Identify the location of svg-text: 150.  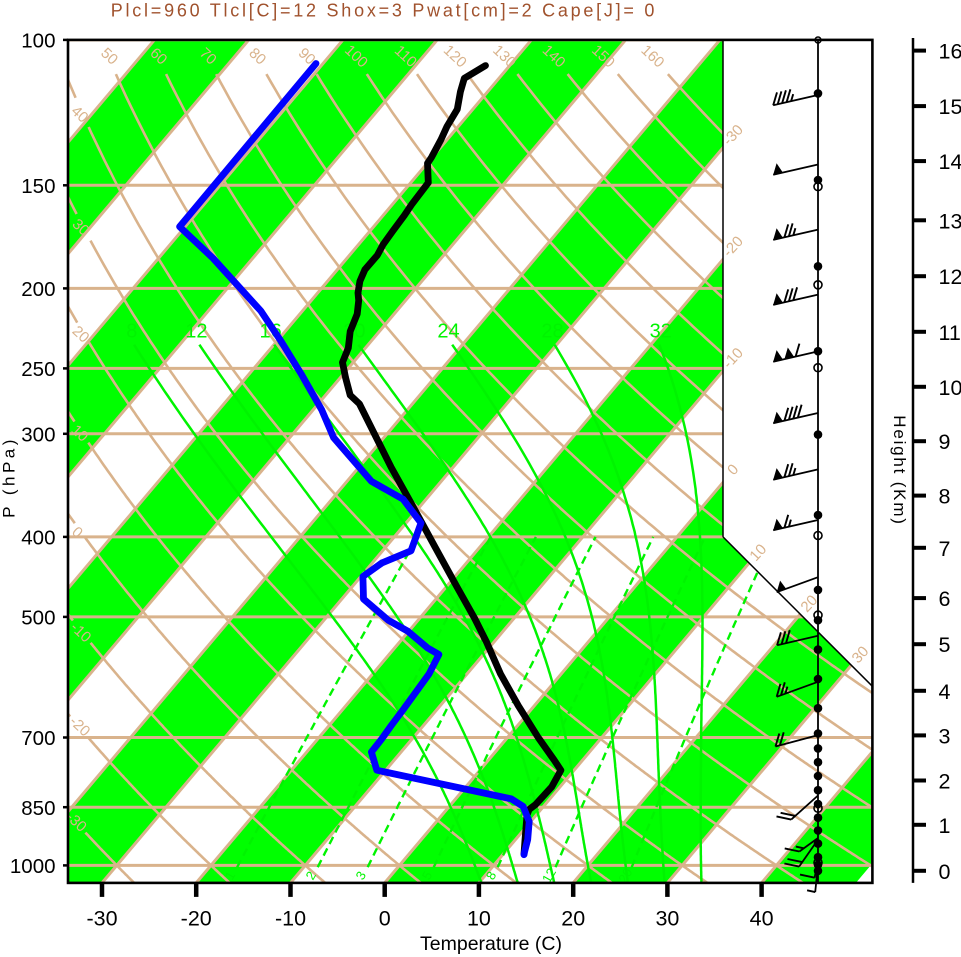
(38, 186).